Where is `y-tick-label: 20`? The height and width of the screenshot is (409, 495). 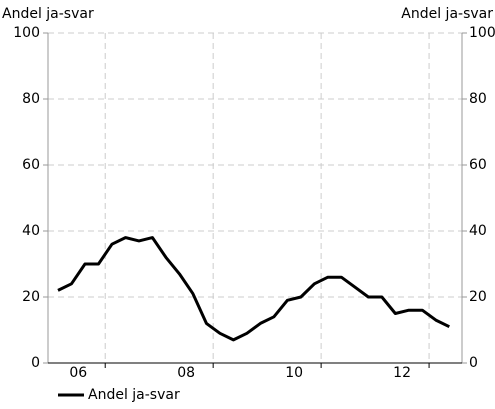 y-tick-label: 20 is located at coordinates (31, 297).